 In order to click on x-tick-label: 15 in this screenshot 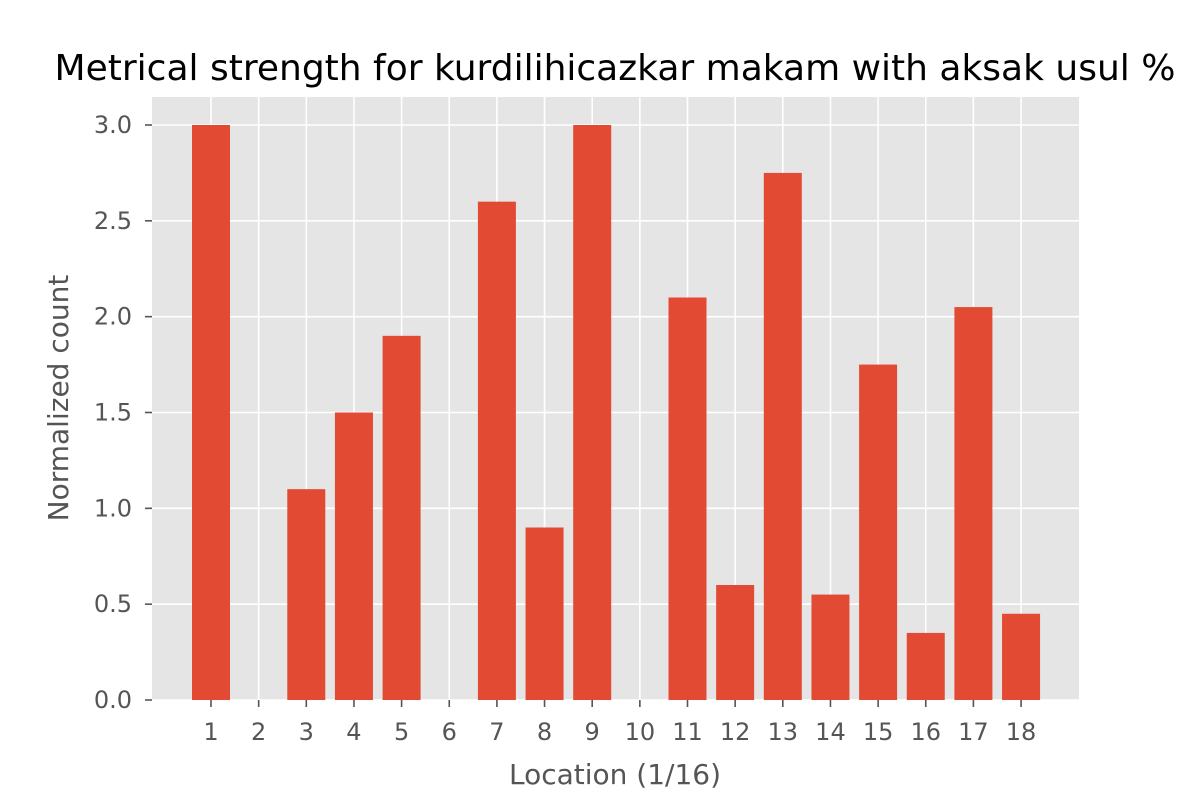, I will do `click(878, 732)`.